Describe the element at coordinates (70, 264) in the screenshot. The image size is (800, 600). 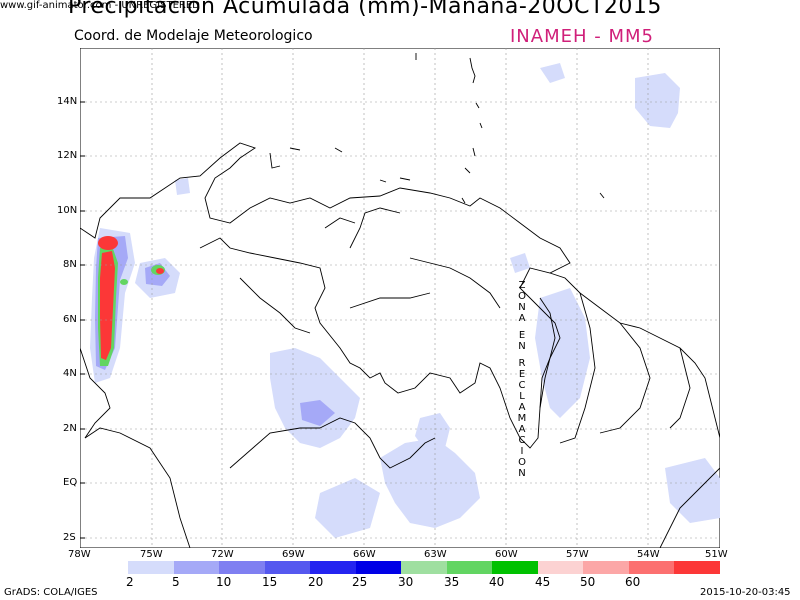
I see `y-tick-label: 8N` at that location.